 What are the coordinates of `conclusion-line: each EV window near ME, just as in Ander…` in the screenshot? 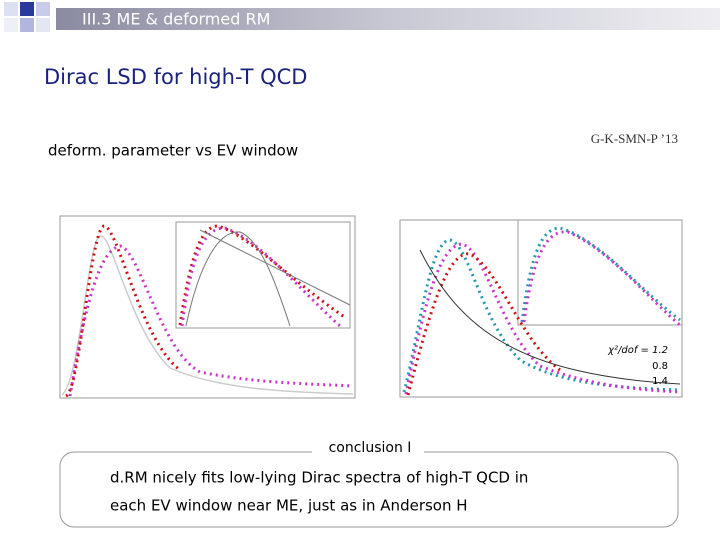 It's located at (289, 506).